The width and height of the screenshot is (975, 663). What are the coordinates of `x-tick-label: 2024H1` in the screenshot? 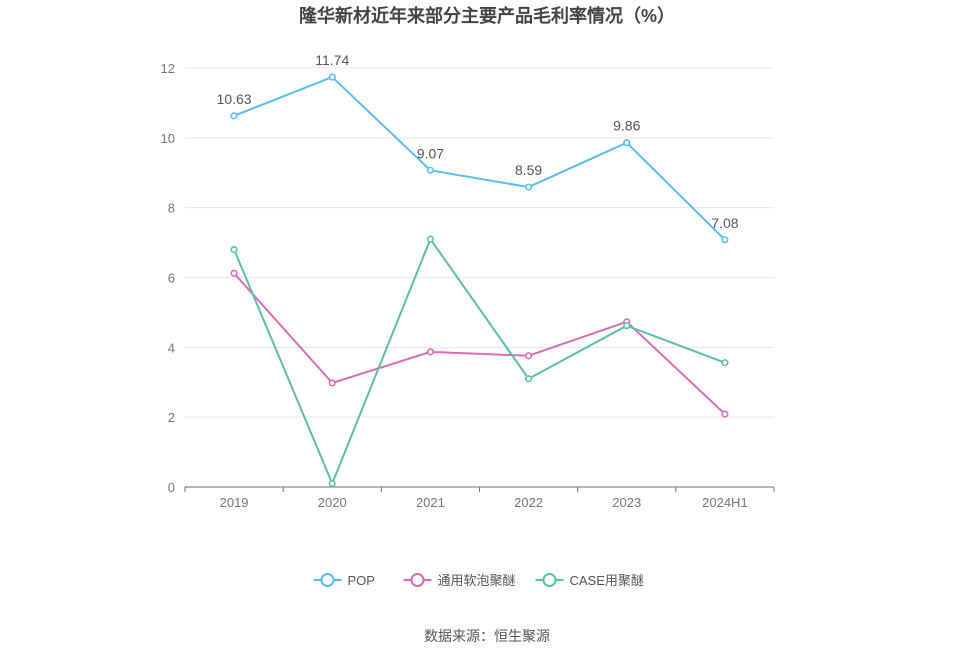 It's located at (725, 502).